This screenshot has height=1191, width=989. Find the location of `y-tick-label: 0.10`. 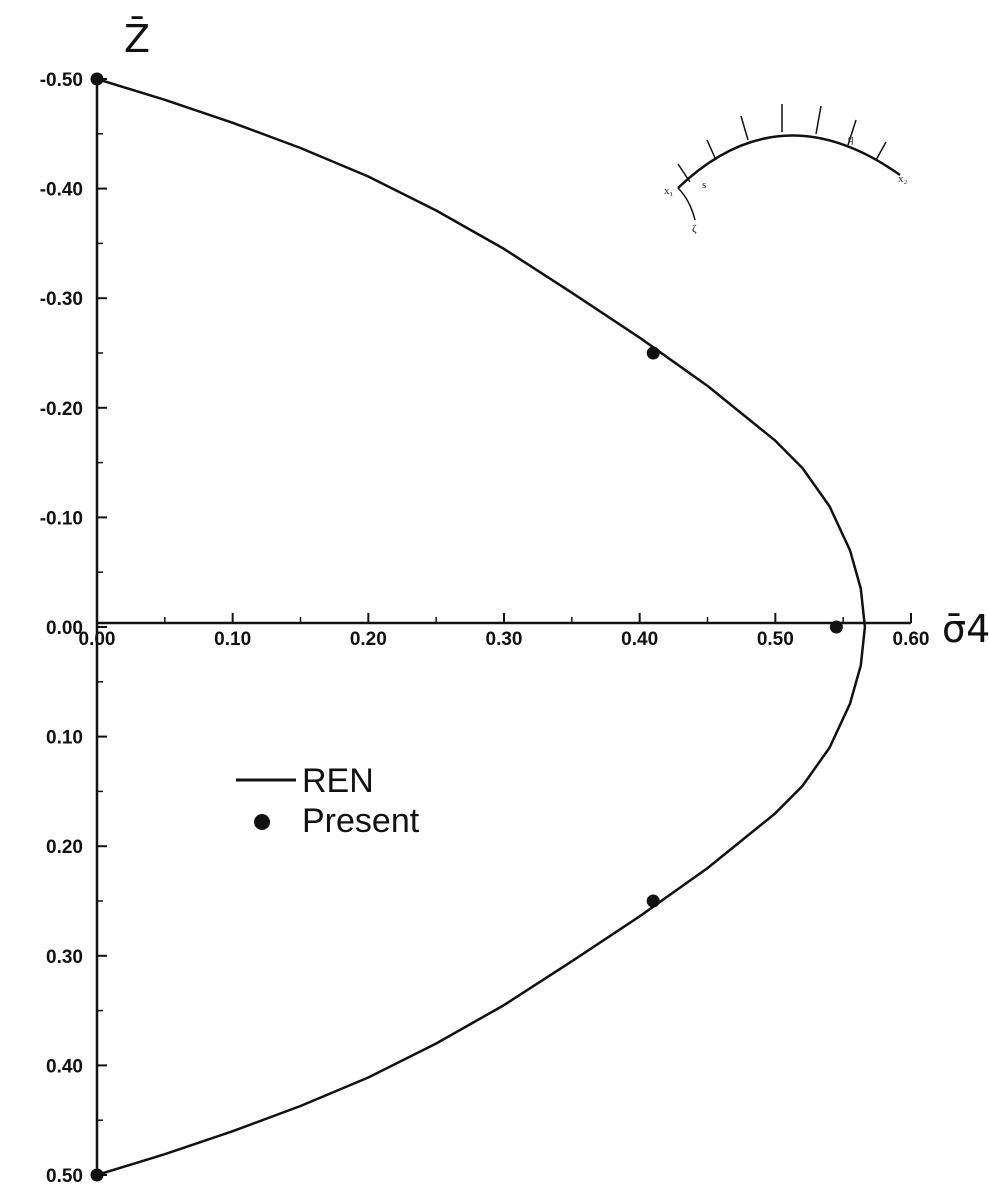

y-tick-label: 0.10 is located at coordinates (64, 738).